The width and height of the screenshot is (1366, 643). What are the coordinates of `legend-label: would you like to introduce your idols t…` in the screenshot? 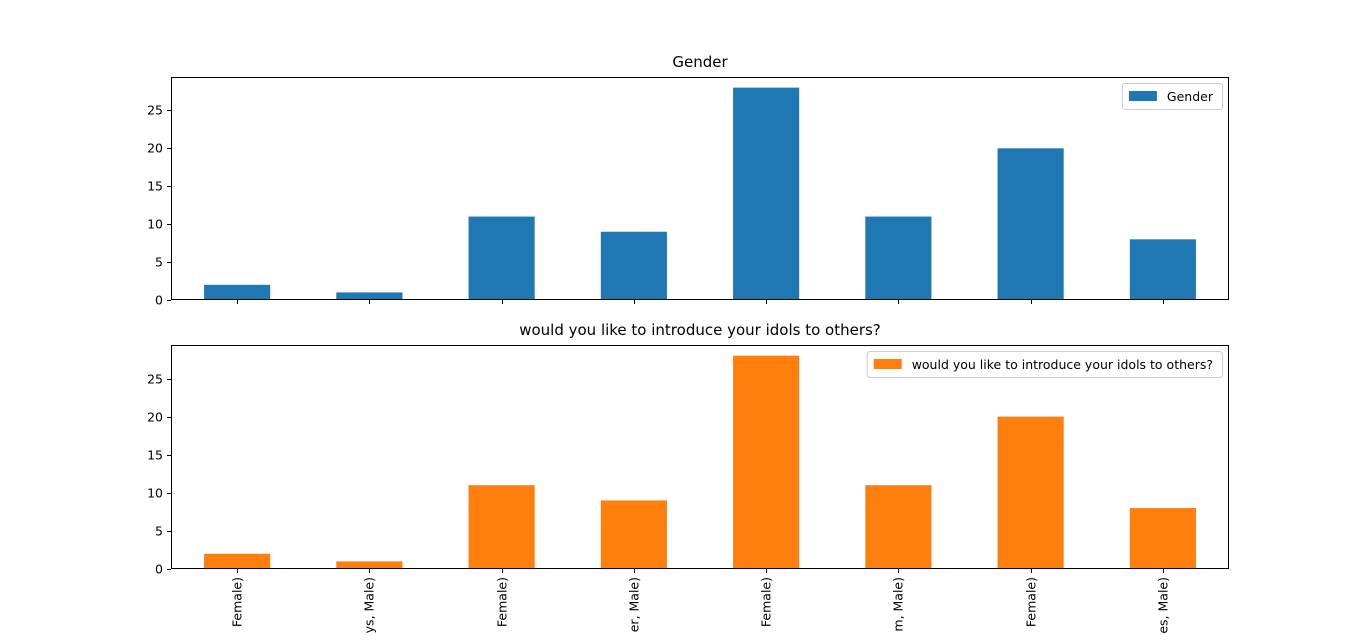 It's located at (1062, 364).